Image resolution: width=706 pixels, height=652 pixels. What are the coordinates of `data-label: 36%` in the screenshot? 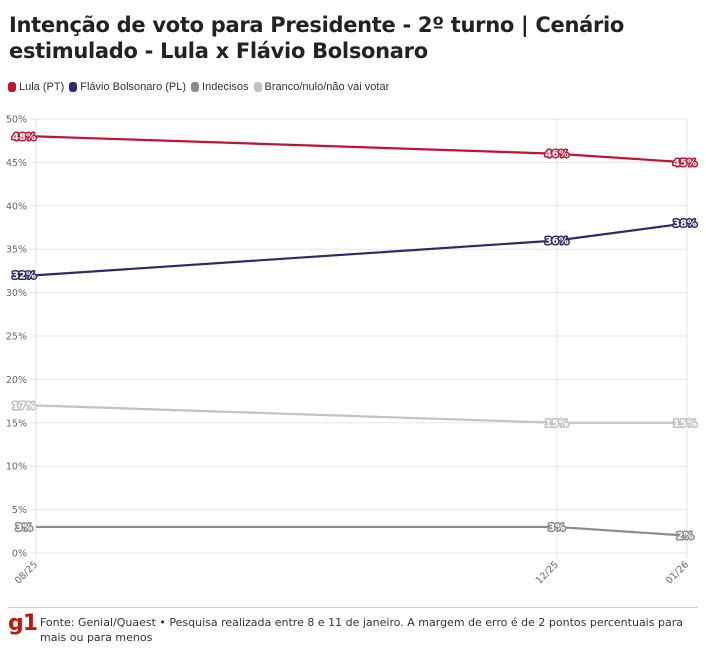 It's located at (557, 241).